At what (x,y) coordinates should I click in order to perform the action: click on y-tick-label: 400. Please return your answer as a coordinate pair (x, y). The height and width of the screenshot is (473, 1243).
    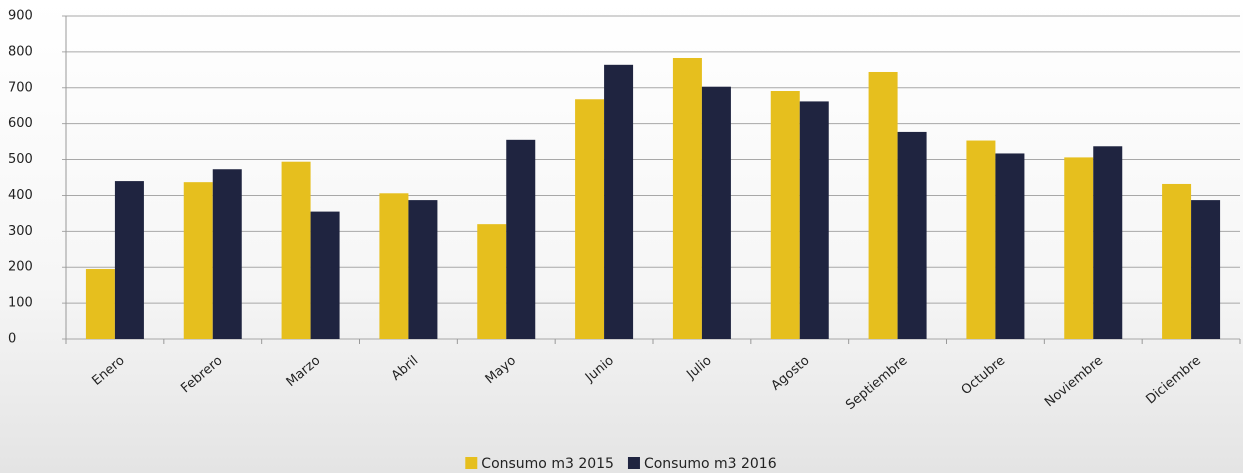
    Looking at the image, I should click on (20, 195).